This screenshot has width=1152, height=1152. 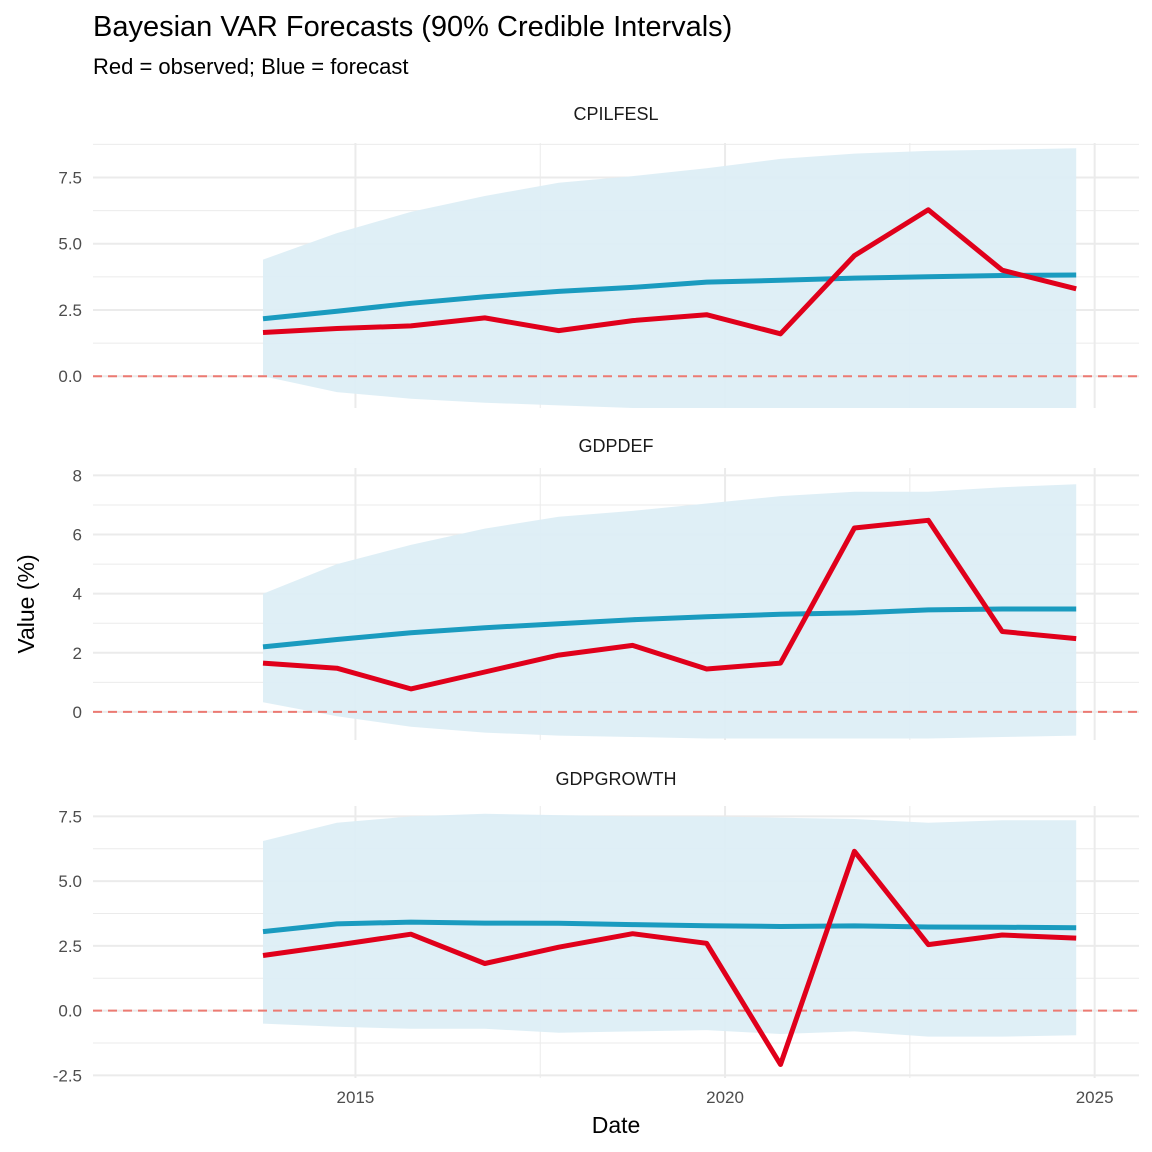 I want to click on y-tick-label: 8, so click(x=77, y=475).